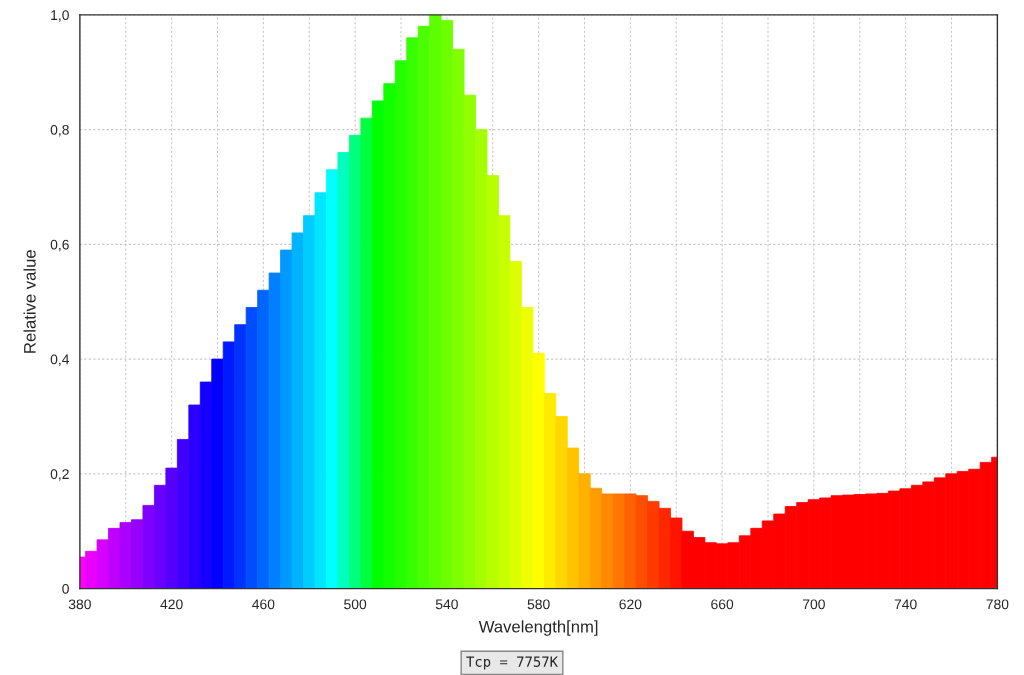  Describe the element at coordinates (538, 604) in the screenshot. I see `x-tick-label: 580` at that location.